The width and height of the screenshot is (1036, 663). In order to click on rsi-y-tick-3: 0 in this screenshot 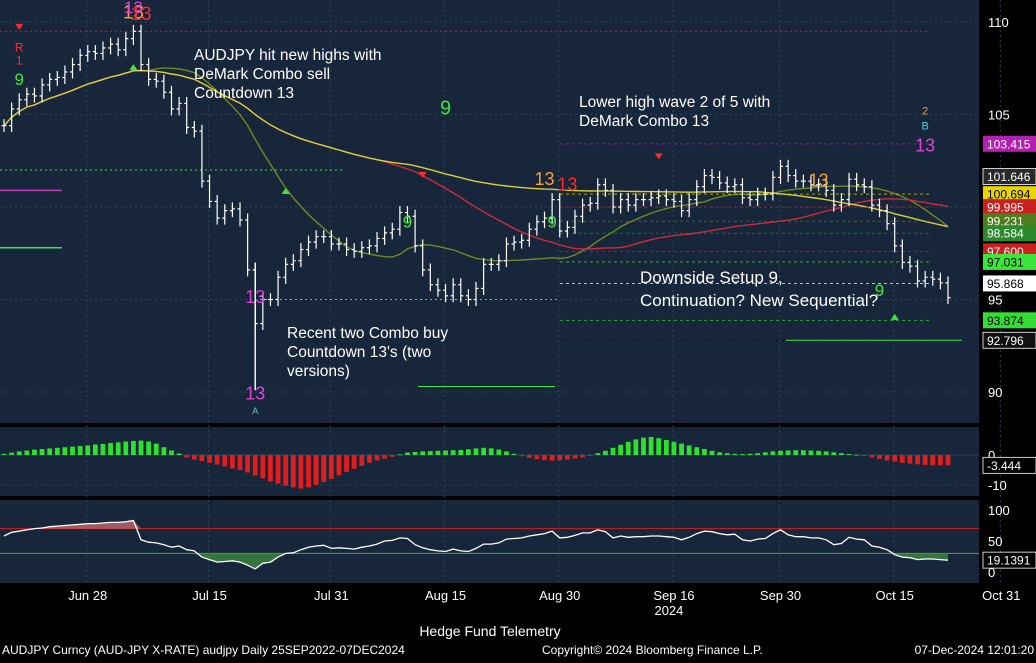, I will do `click(991, 572)`.